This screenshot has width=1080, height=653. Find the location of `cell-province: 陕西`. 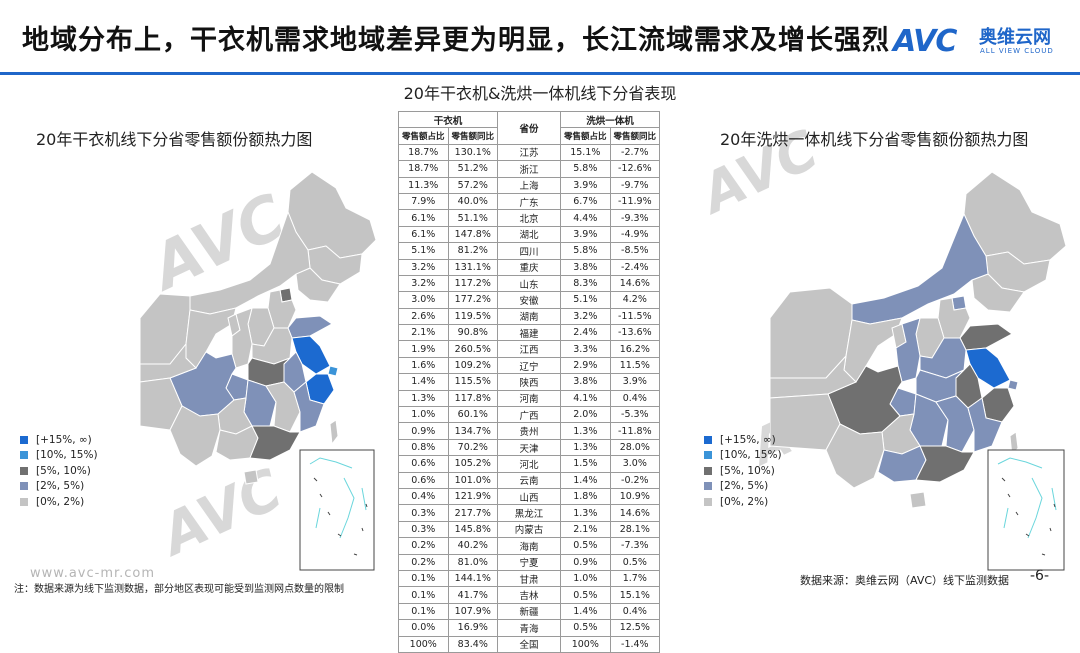

cell-province: 陕西 is located at coordinates (529, 382).